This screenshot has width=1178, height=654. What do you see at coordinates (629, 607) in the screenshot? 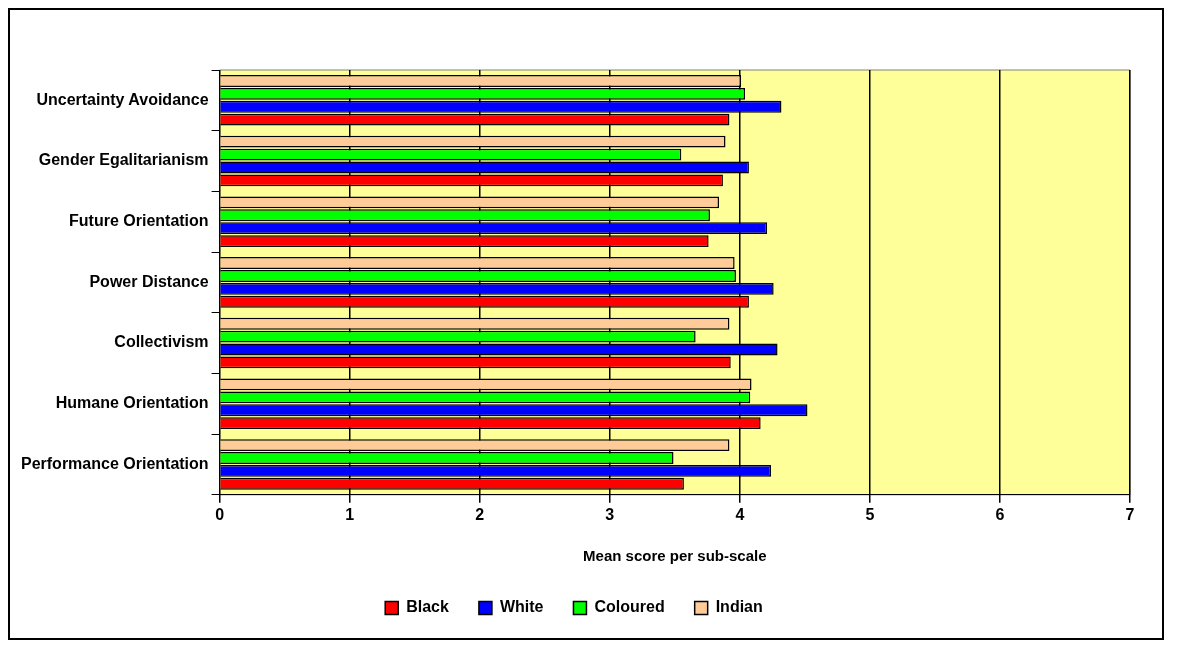
I see `legend-label: Coloured` at bounding box center [629, 607].